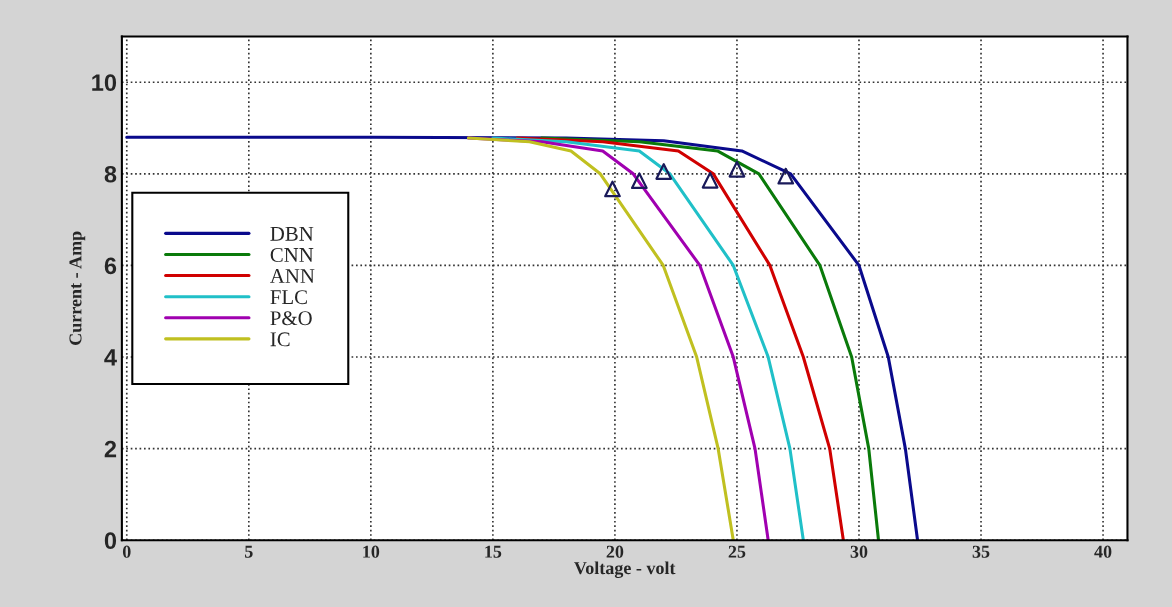 This screenshot has height=607, width=1172. I want to click on x-tick-label: 40, so click(1103, 551).